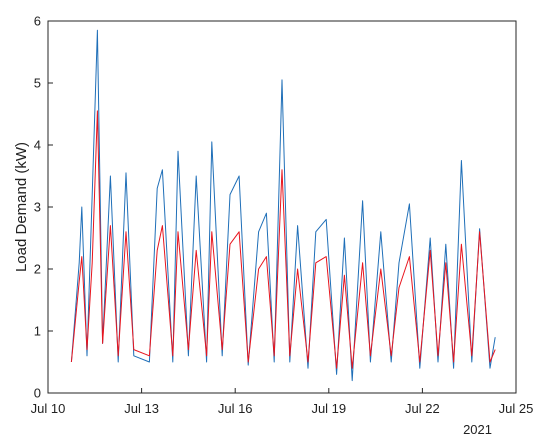 This screenshot has width=550, height=446. Describe the element at coordinates (21, 207) in the screenshot. I see `y-axis-label: Load Demand (kW)` at that location.